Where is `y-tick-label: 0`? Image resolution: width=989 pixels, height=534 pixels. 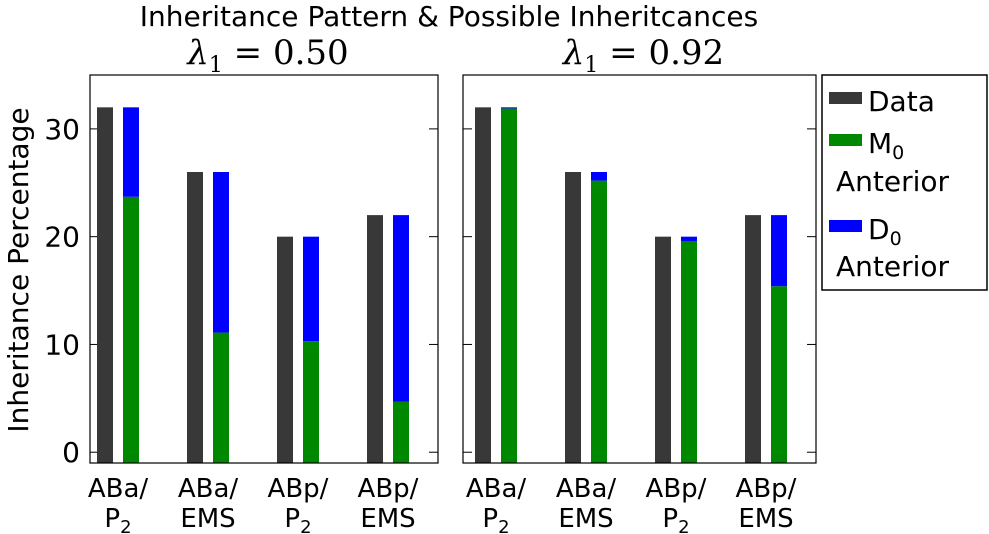 y-tick-label: 0 is located at coordinates (71, 452).